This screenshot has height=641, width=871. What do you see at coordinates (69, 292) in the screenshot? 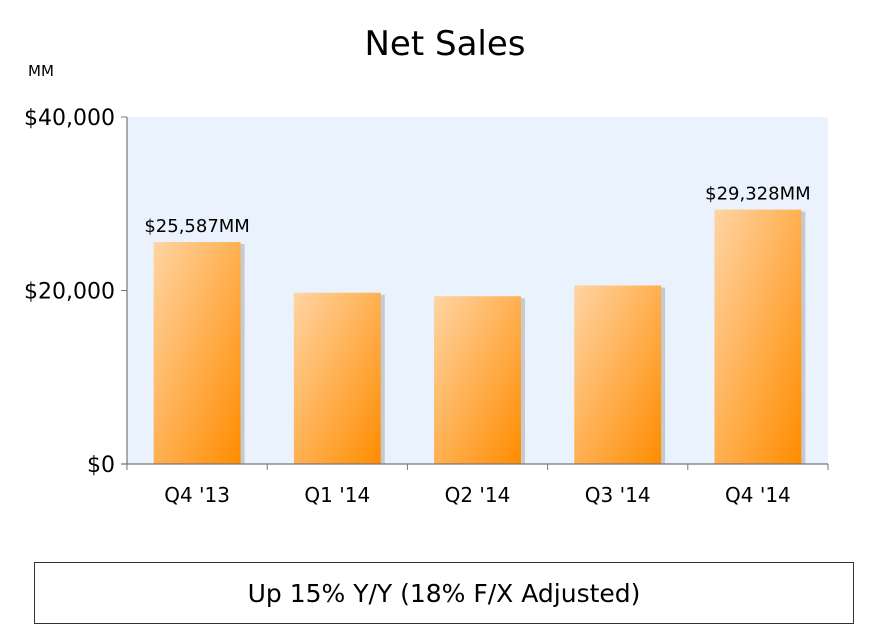
I see `y-tick-label: $20,000` at bounding box center [69, 292].